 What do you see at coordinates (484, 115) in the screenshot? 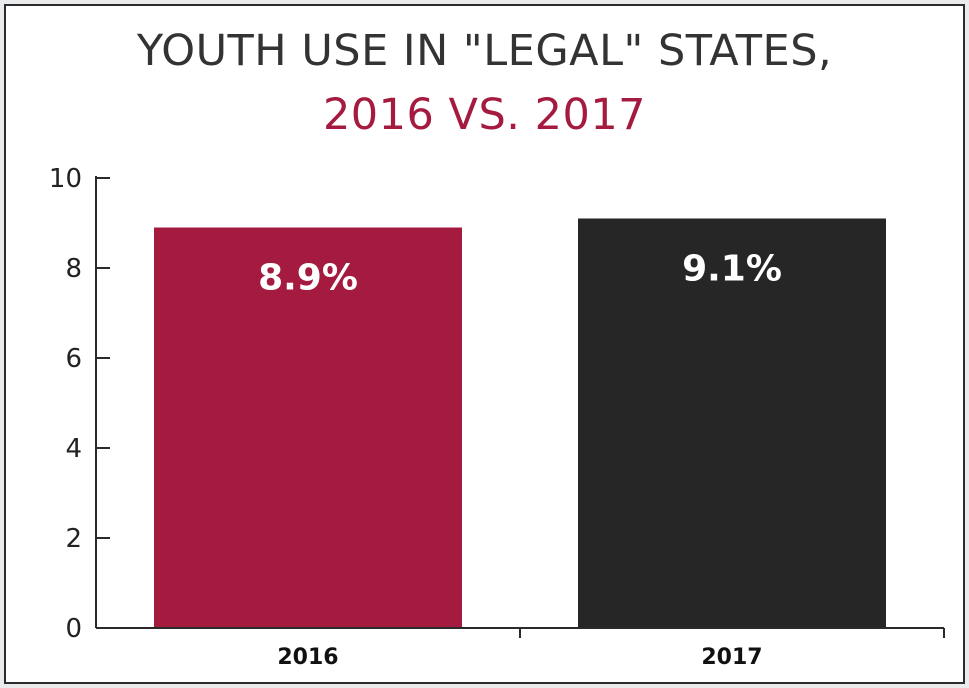
I see `chart-title-line2: 2016 VS. 2017` at bounding box center [484, 115].